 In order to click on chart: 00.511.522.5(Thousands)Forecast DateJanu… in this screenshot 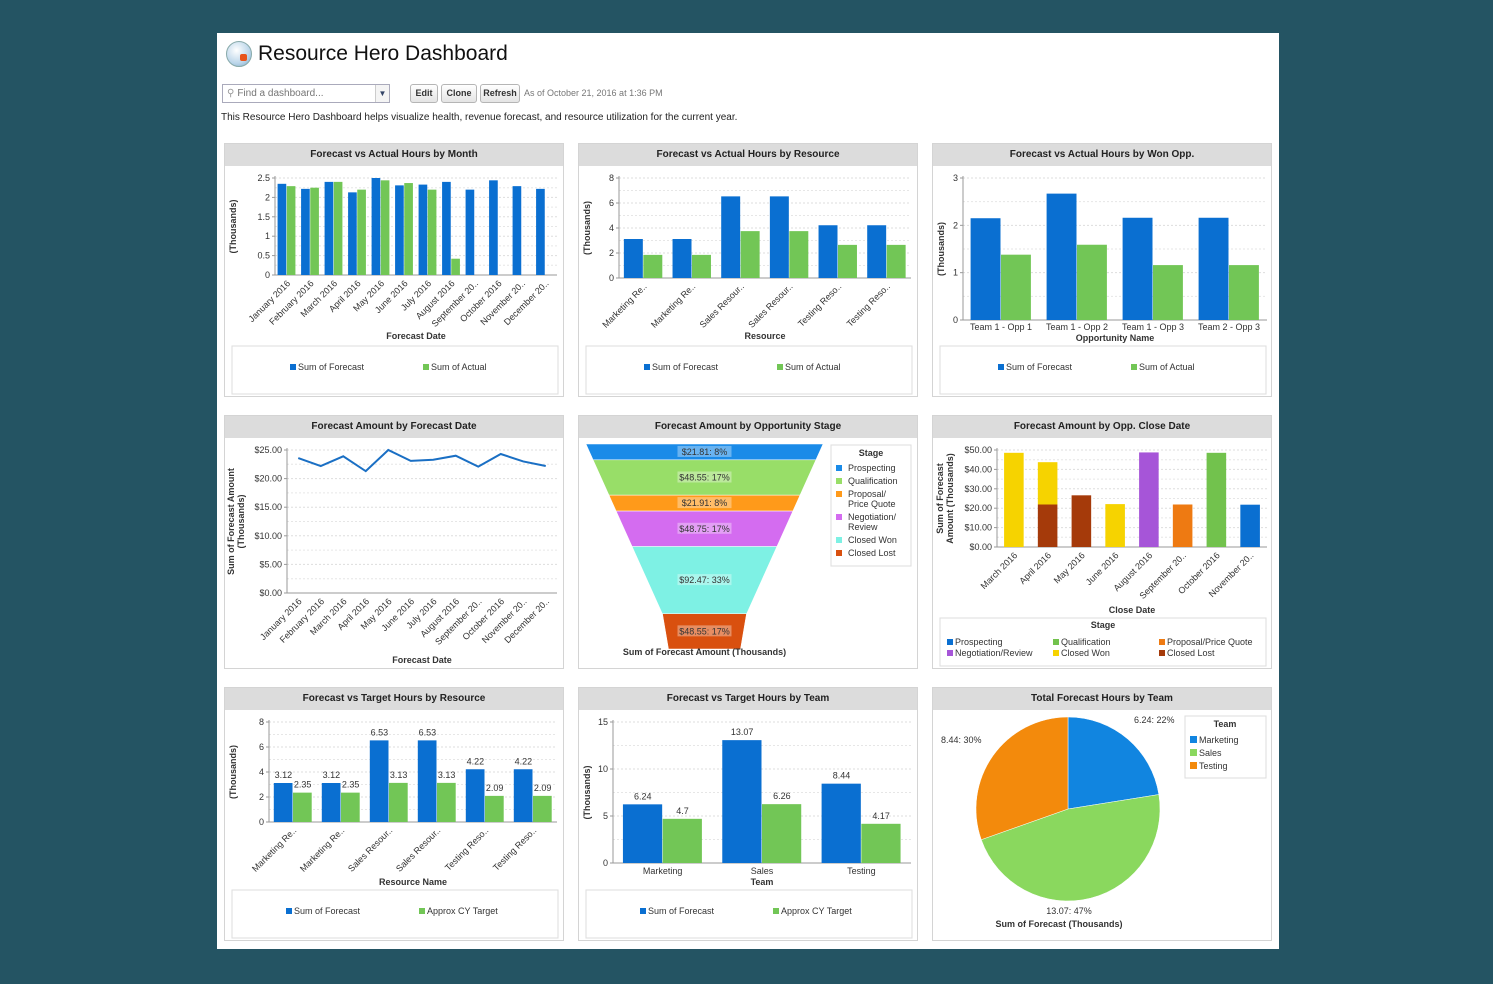, I will do `click(395, 282)`.